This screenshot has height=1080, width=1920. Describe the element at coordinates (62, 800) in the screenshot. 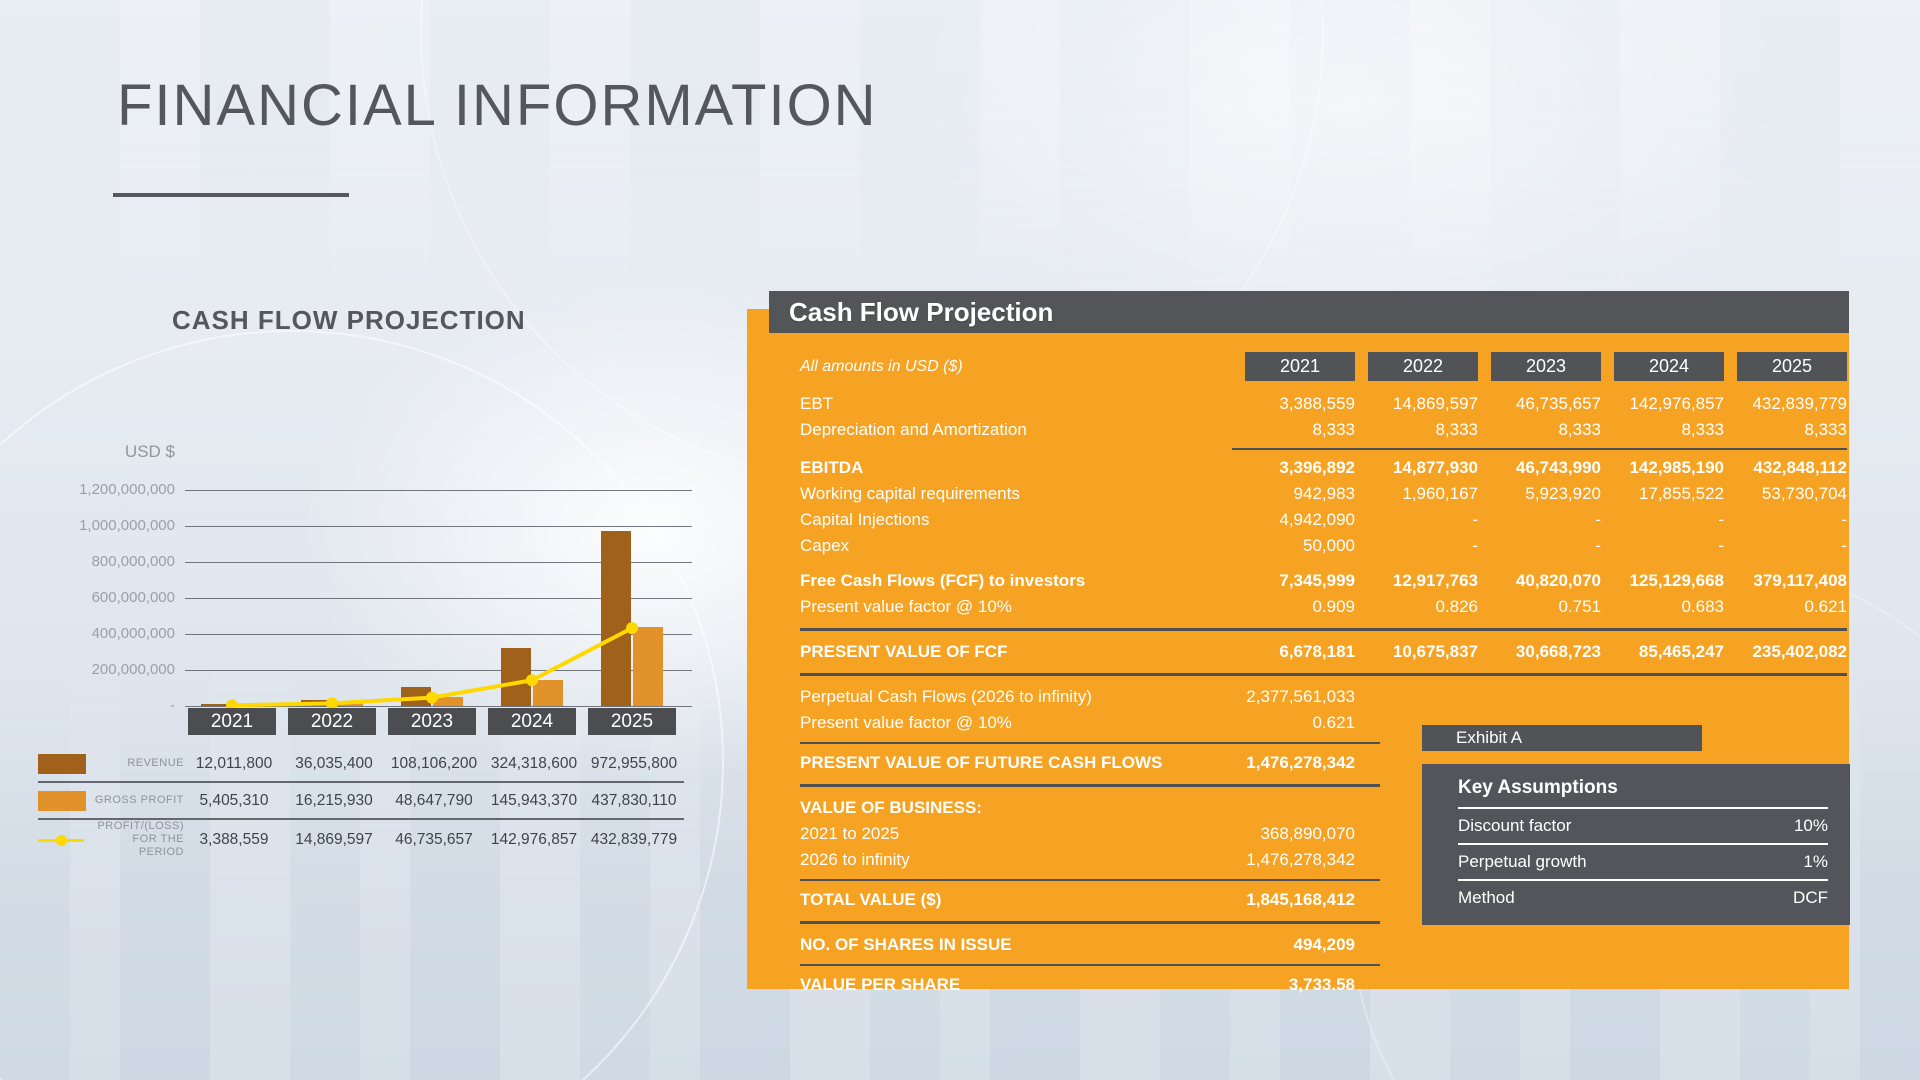

I see `bar-gross-profit-swatch` at that location.